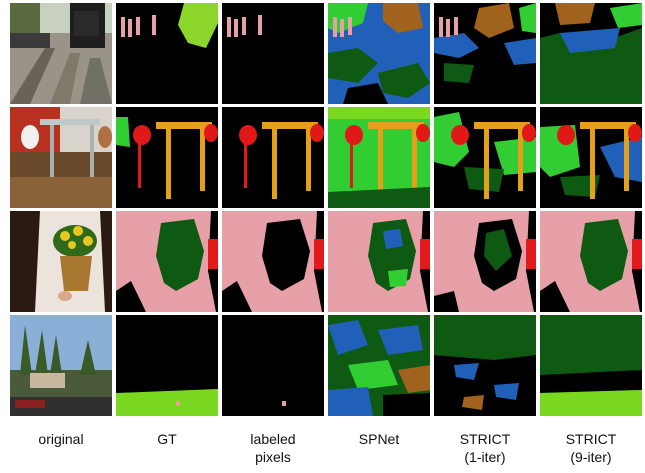 Image resolution: width=645 pixels, height=473 pixels. I want to click on column-label-spnet: SPNet, so click(379, 439).